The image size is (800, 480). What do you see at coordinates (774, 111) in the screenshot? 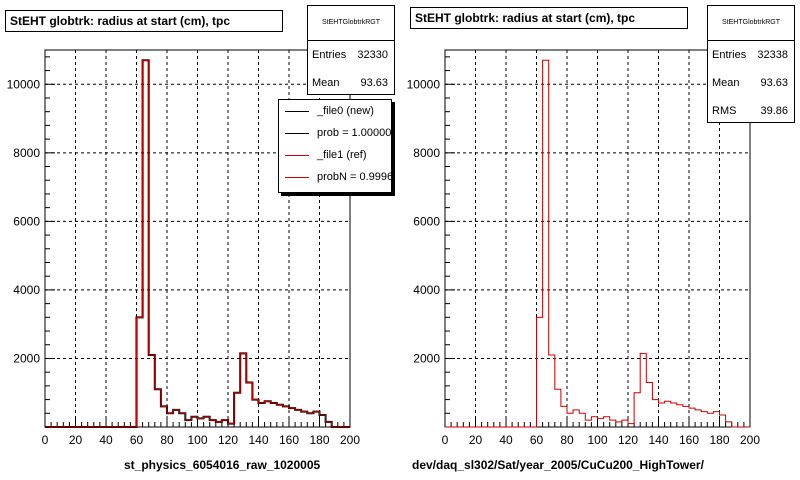
I see `right-stats-rms-value: 39.86` at bounding box center [774, 111].